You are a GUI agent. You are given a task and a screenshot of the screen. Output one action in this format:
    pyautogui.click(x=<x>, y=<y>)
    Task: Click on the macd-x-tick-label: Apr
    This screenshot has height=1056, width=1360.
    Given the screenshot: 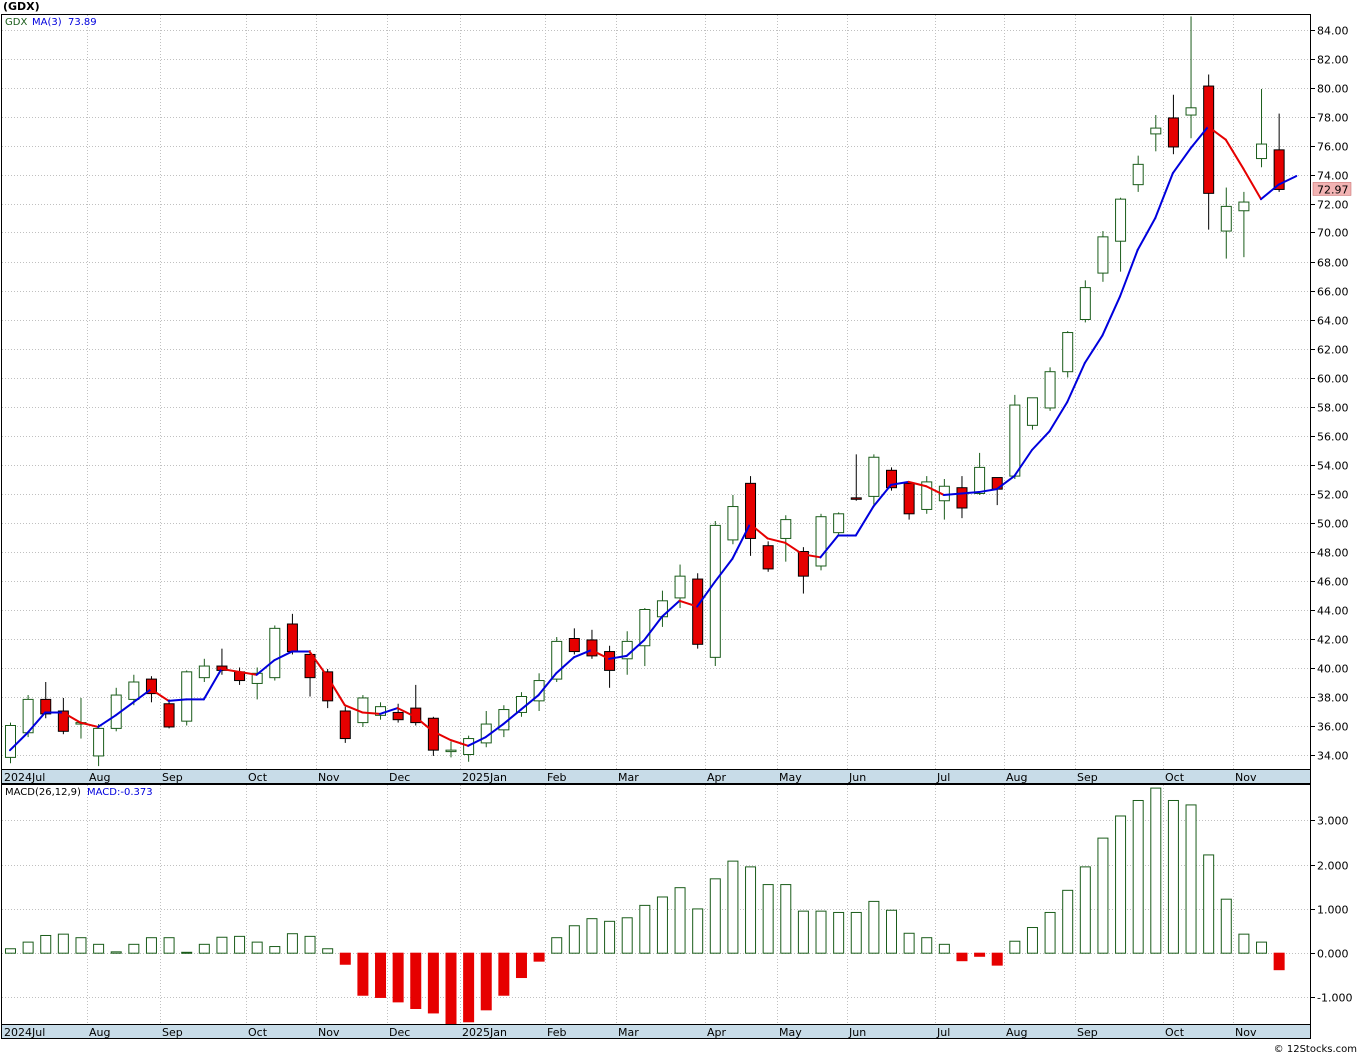 What is the action you would take?
    pyautogui.click(x=717, y=1032)
    